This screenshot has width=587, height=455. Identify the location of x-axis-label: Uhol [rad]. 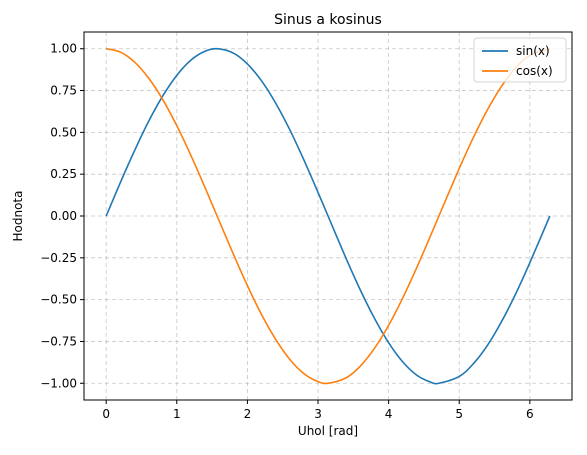
(328, 431).